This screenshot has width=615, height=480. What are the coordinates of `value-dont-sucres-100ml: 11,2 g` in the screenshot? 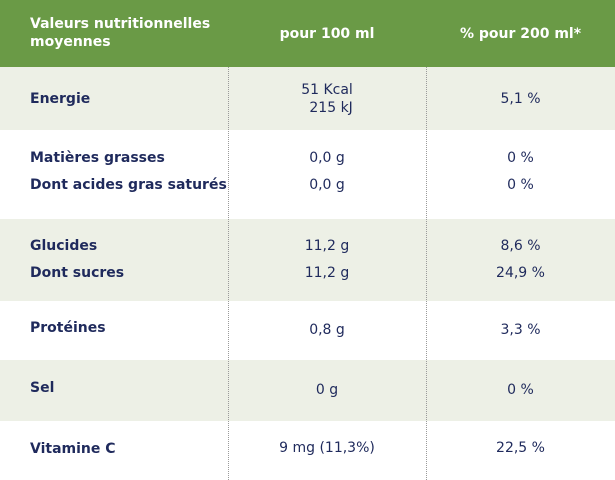 It's located at (327, 273).